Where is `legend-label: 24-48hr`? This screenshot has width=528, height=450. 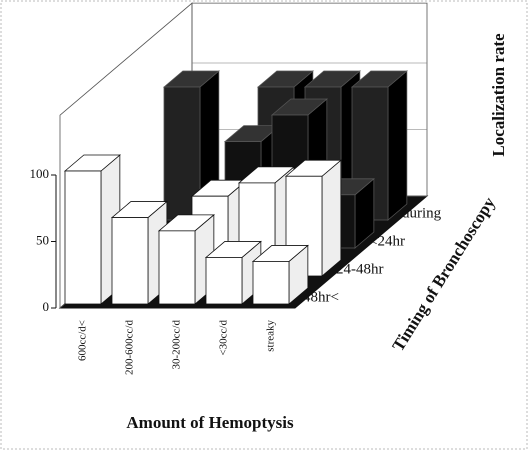 legend-label: 24-48hr is located at coordinates (360, 269).